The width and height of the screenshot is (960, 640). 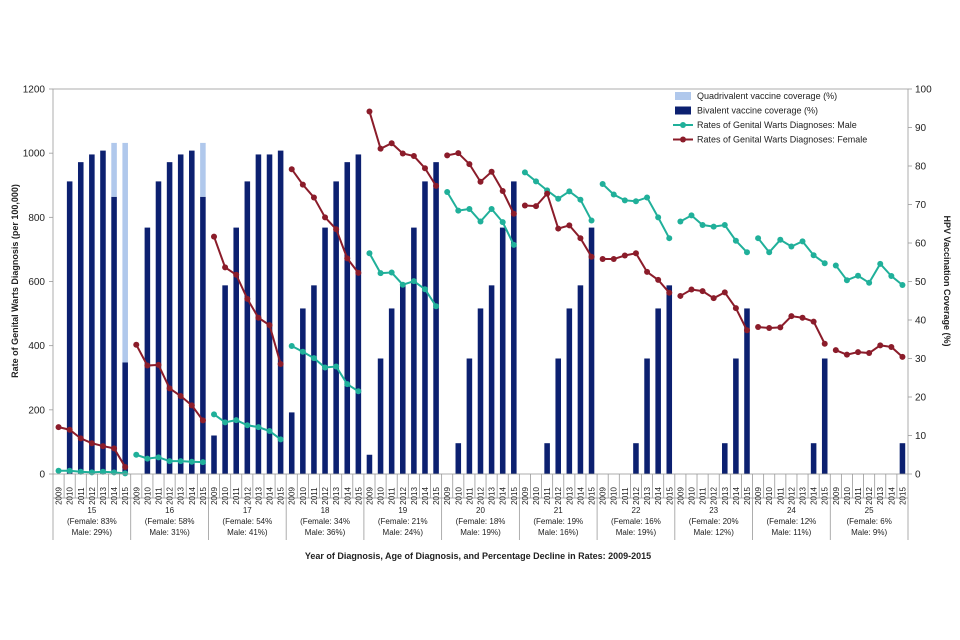 What do you see at coordinates (481, 521) in the screenshot?
I see `age-group-female-decline: (Female: 18%` at bounding box center [481, 521].